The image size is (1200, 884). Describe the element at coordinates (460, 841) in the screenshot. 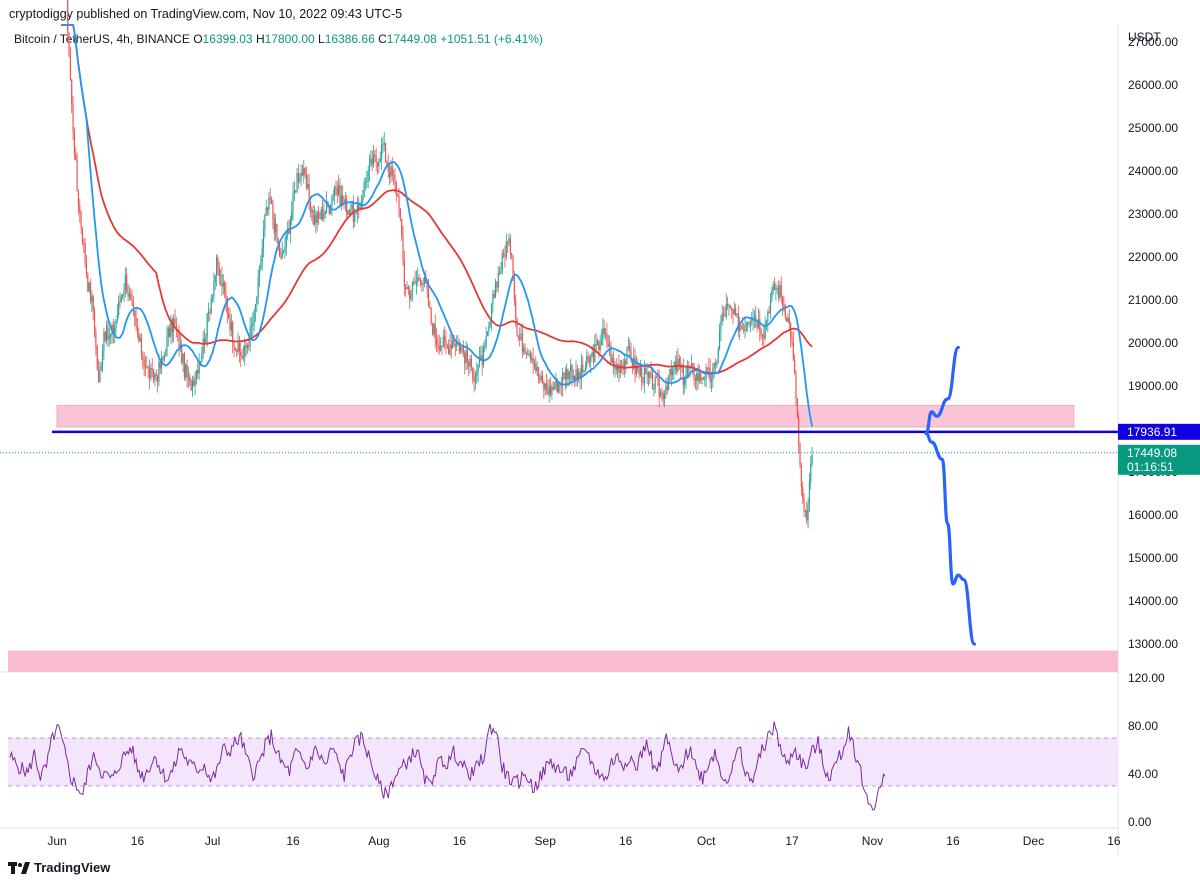

I see `time-tick-label: 16` at that location.